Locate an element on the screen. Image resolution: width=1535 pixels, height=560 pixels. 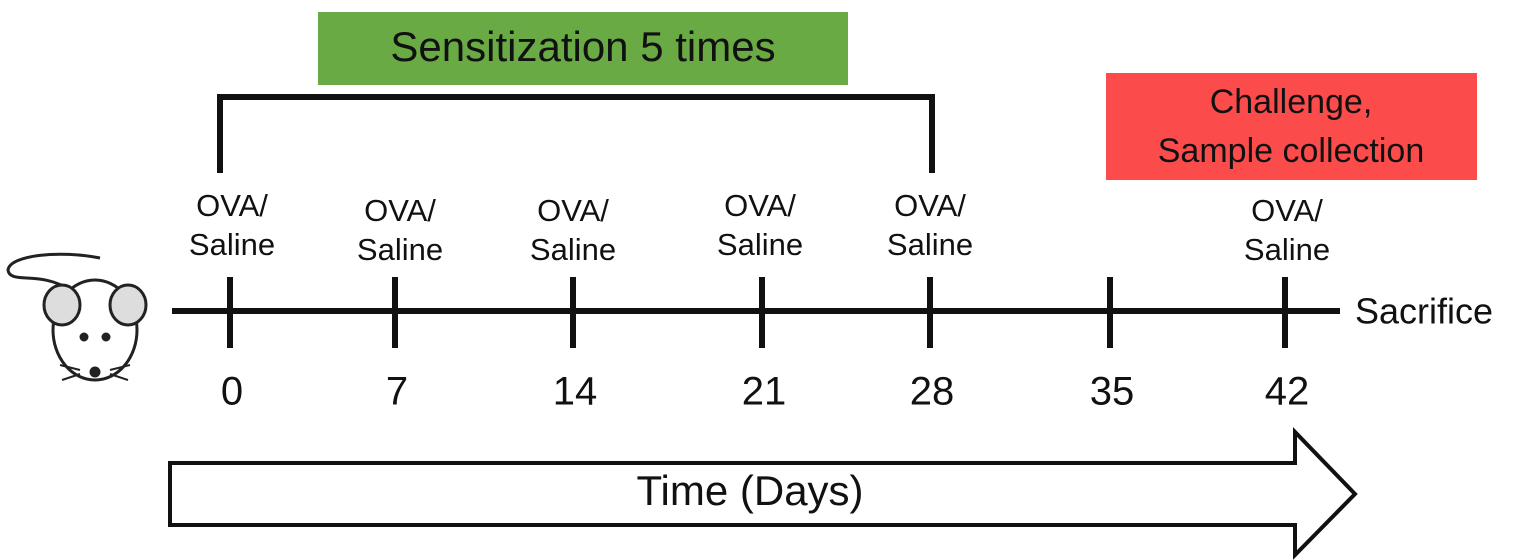
day-label: 0 is located at coordinates (232, 392).